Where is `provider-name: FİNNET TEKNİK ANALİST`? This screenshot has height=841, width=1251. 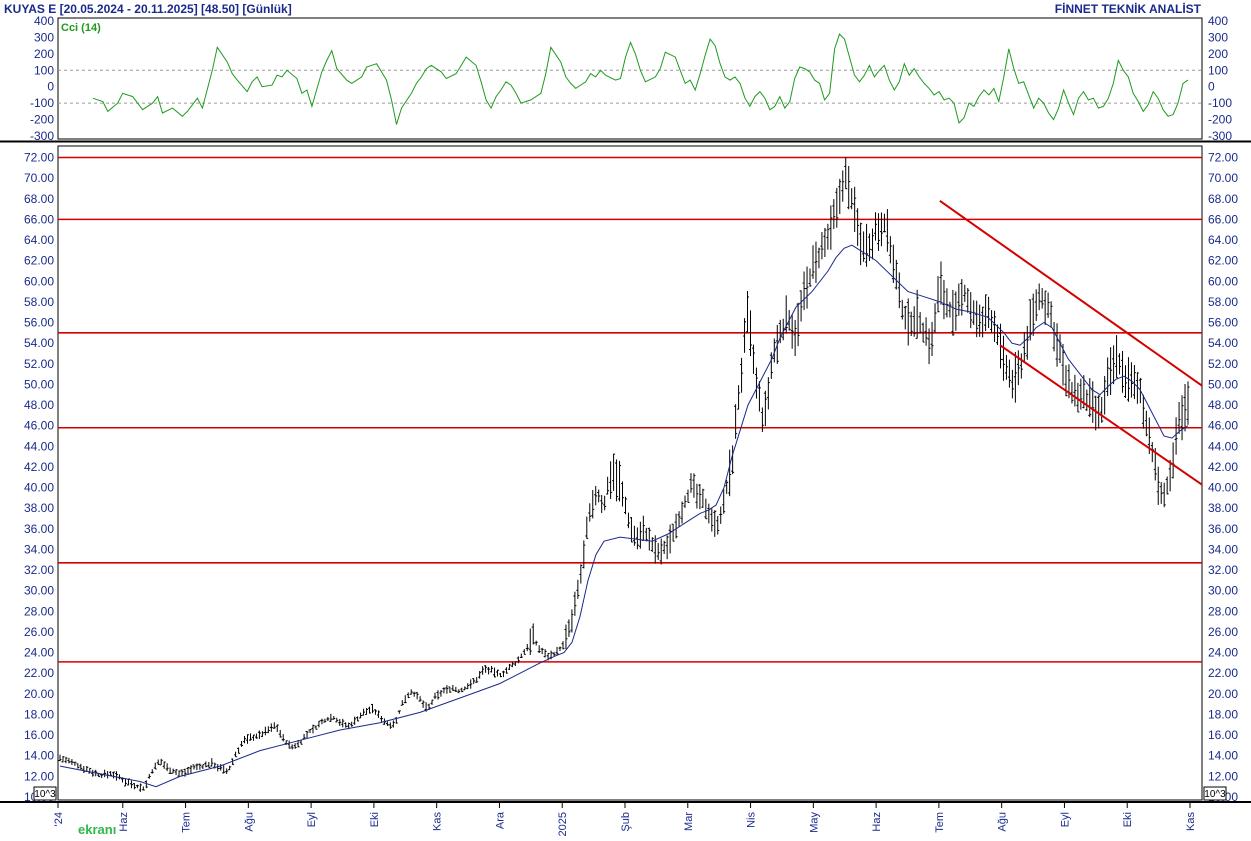
provider-name: FİNNET TEKNİK ANALİST is located at coordinates (1128, 8).